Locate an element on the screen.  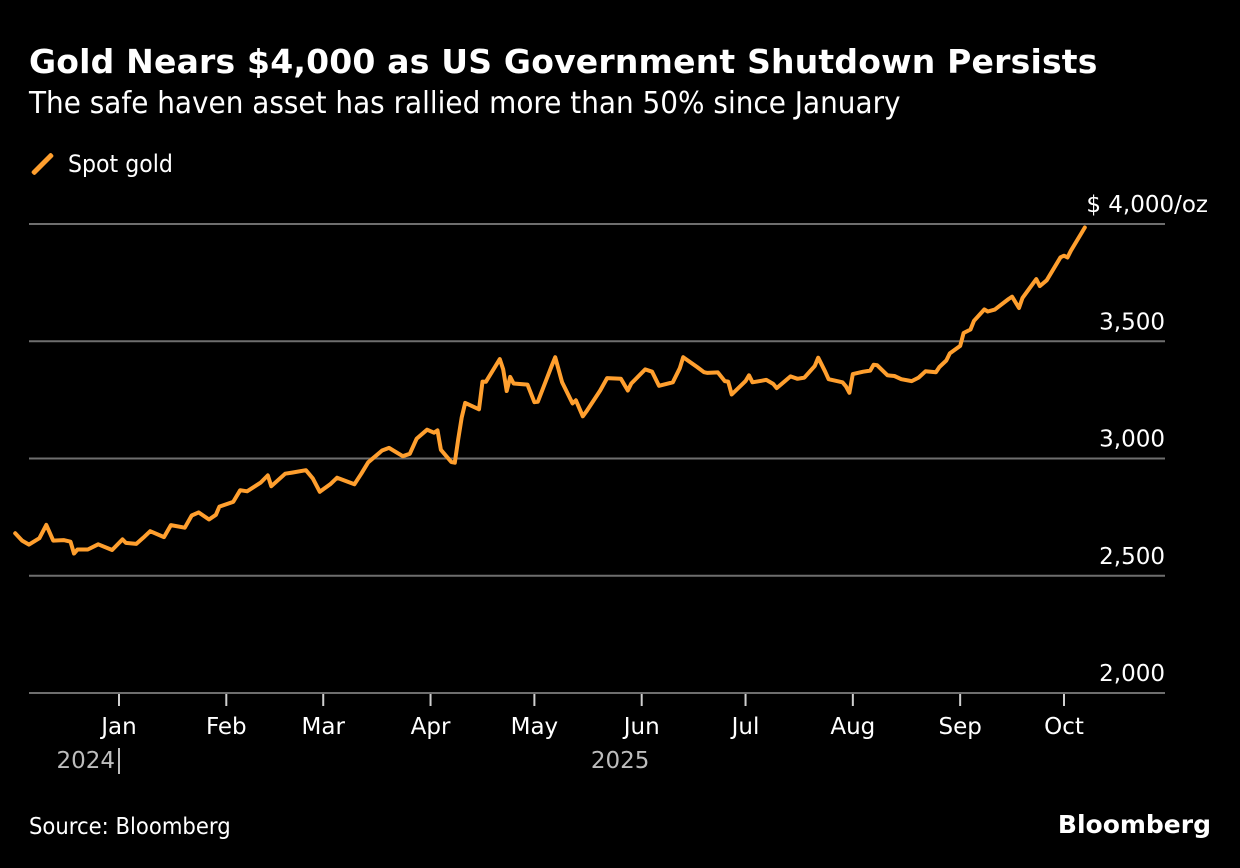
y-axis-labels: 2,000 2,500 3,000 3,500 $ 4,000/oz is located at coordinates (1147, 439).